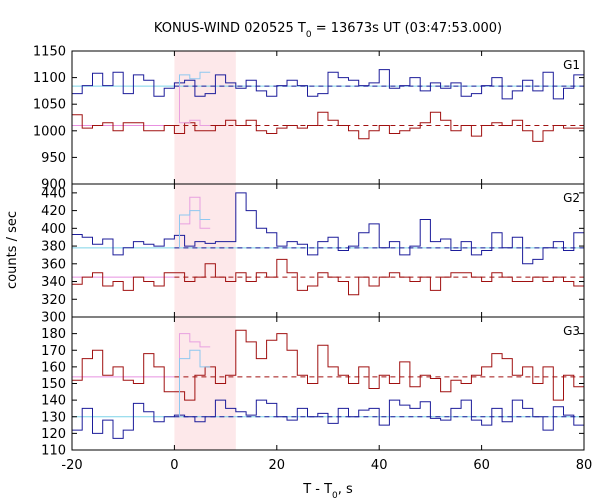 This screenshot has height=500, width=600. I want to click on y-axis-title: counts / sec, so click(12, 250).